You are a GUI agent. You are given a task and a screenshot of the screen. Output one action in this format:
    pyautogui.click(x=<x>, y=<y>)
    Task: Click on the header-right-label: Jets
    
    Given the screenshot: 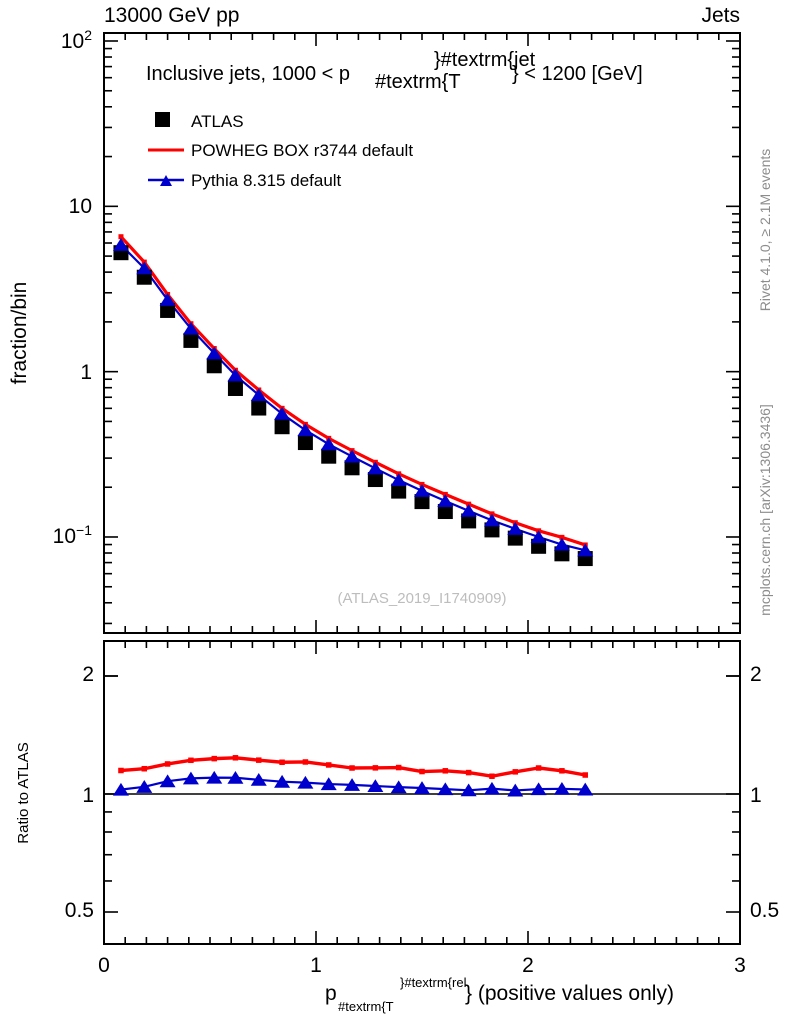 What is the action you would take?
    pyautogui.click(x=720, y=15)
    